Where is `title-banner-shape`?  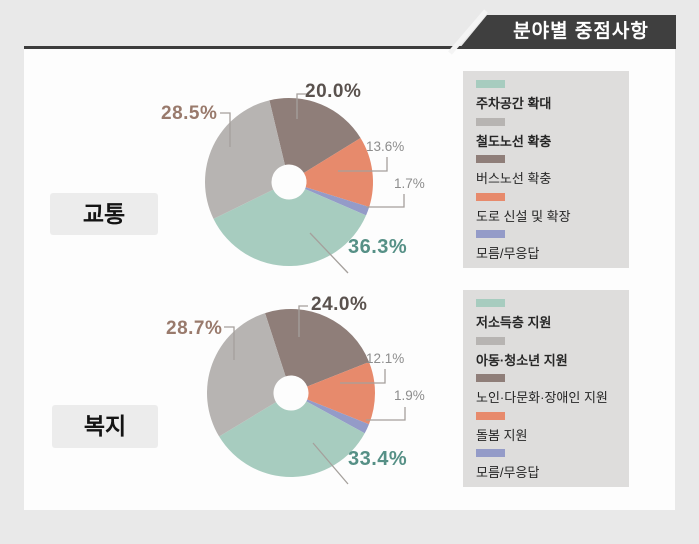 title-banner-shape is located at coordinates (562, 32).